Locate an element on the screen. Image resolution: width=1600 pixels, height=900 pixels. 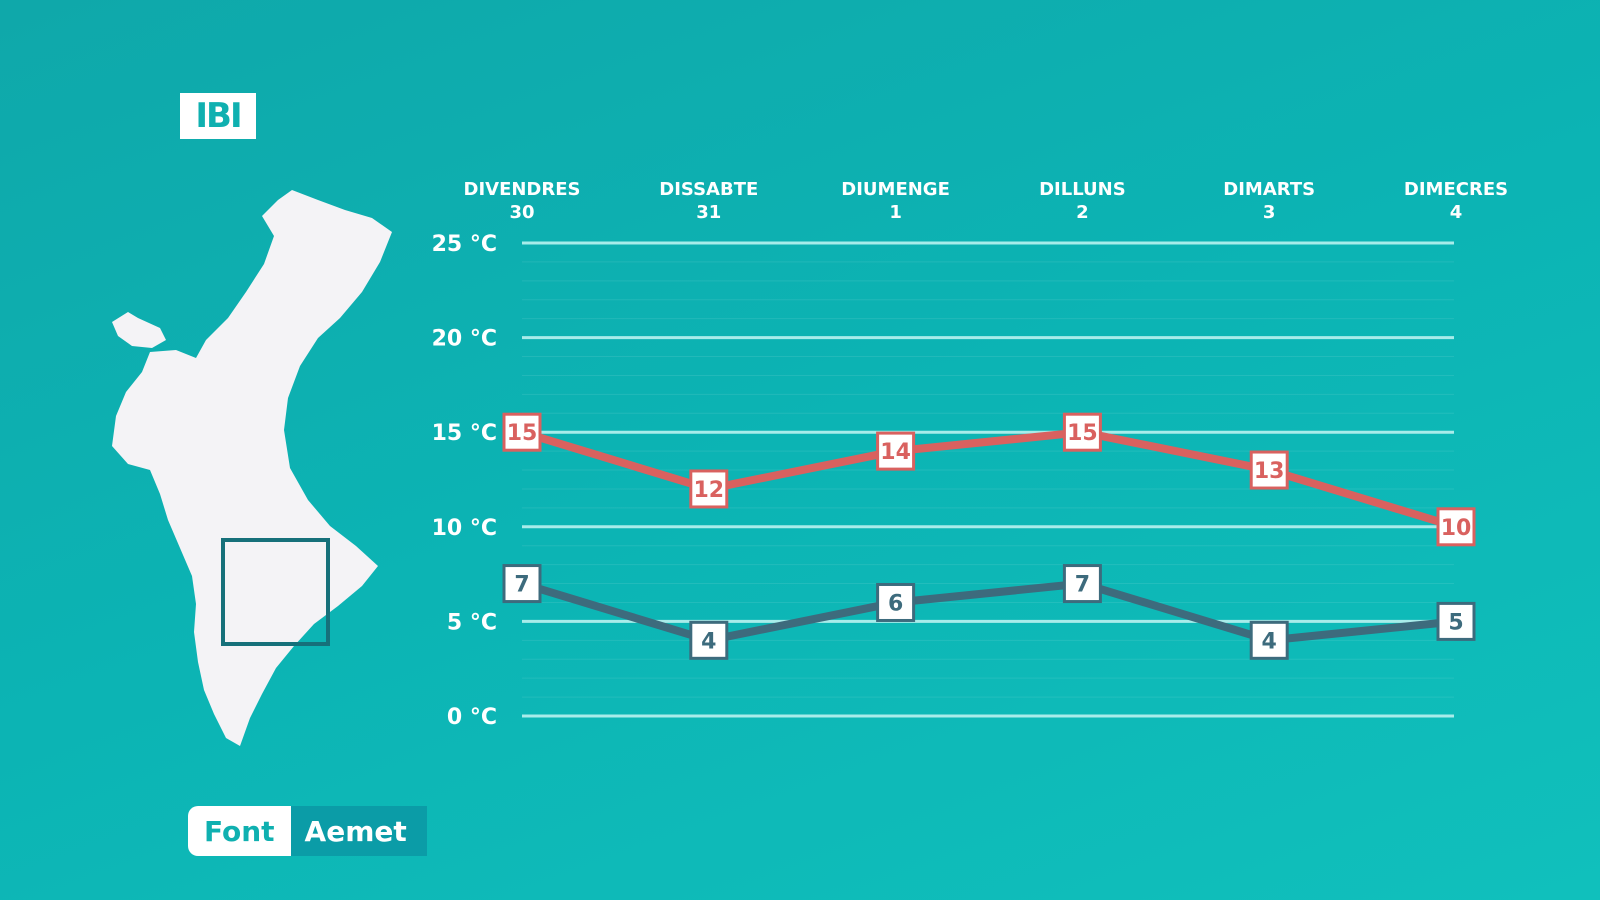
source-value: Aemet is located at coordinates (358, 831).